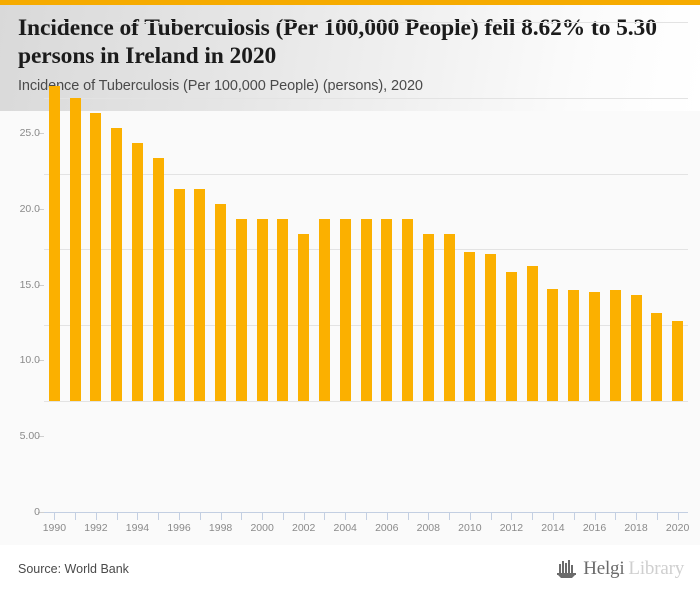 The height and width of the screenshot is (596, 700). I want to click on x-axis-tick-label: 1998, so click(220, 528).